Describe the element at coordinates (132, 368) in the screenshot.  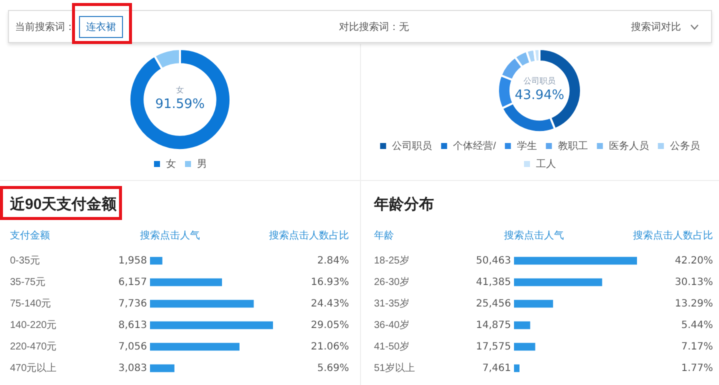
I see `text: 3,083` at that location.